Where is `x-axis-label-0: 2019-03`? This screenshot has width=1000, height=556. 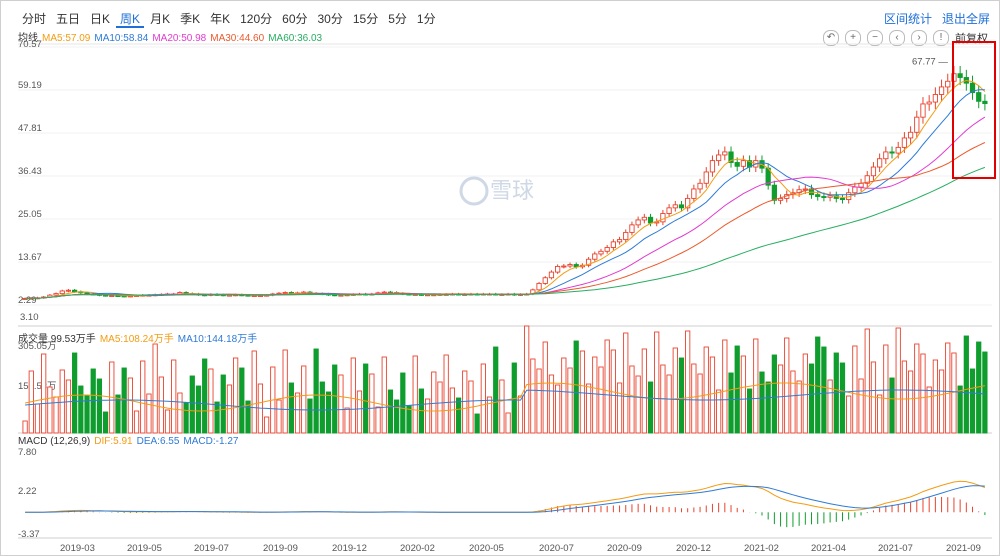
x-axis-label-0: 2019-03 is located at coordinates (77, 548).